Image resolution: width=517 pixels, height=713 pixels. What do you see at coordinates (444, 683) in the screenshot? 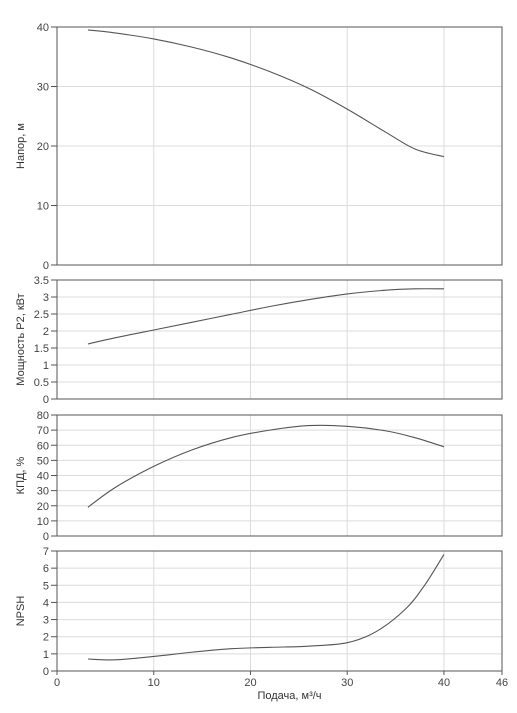
I see `x-tick-label: 40` at bounding box center [444, 683].